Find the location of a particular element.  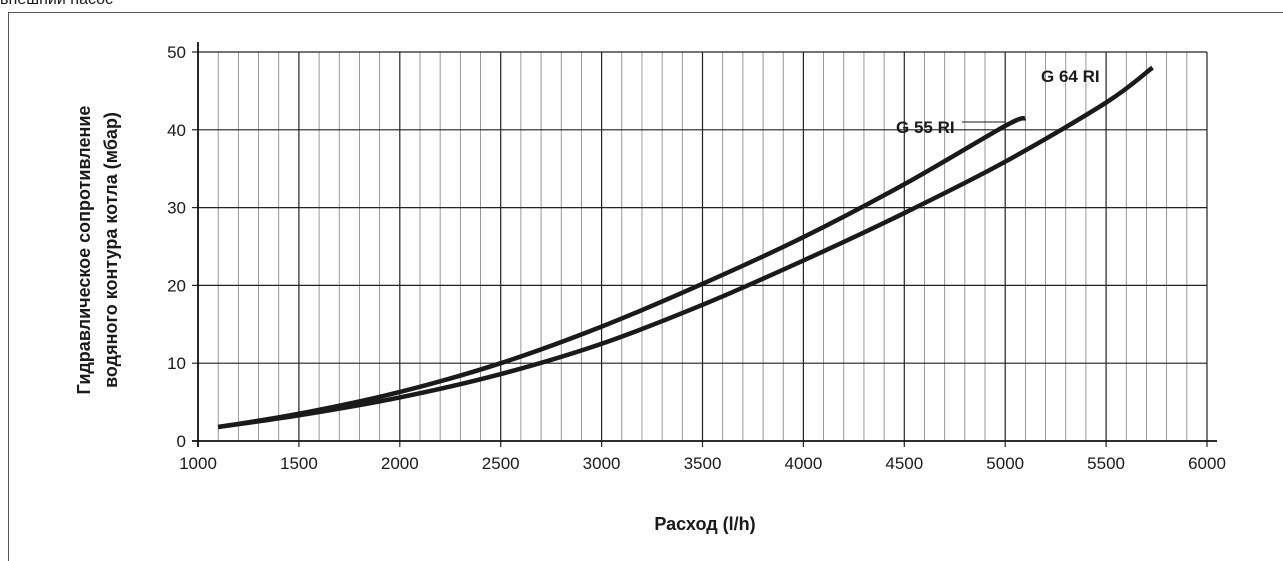

series-label-g64-text: G 64 RI is located at coordinates (1070, 76).